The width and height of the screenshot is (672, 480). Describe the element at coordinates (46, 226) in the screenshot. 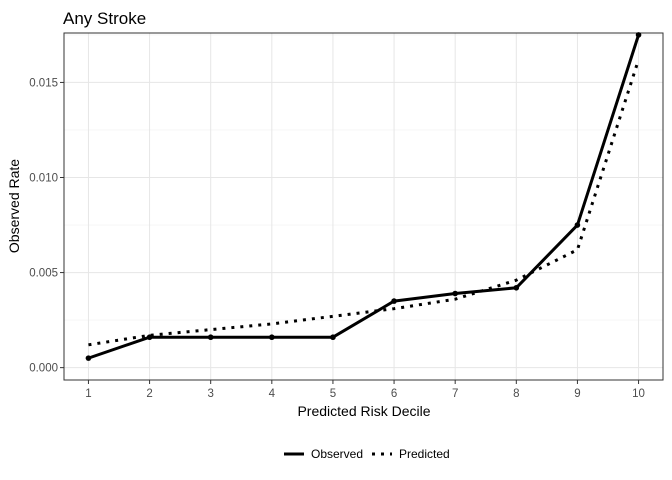

I see `y-axis-ticks: 0.000 0.005 0.010 0.015` at that location.